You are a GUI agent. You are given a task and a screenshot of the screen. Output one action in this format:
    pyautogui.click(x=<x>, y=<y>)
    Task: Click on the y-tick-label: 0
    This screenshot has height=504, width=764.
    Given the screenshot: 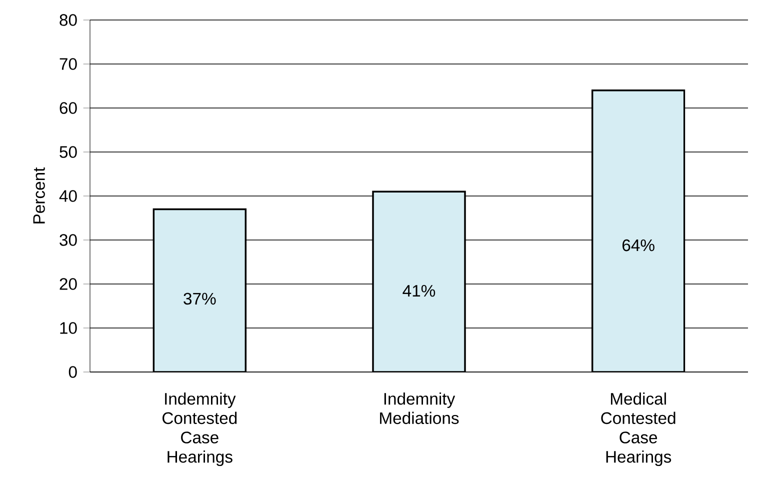 What is the action you would take?
    pyautogui.click(x=72, y=372)
    